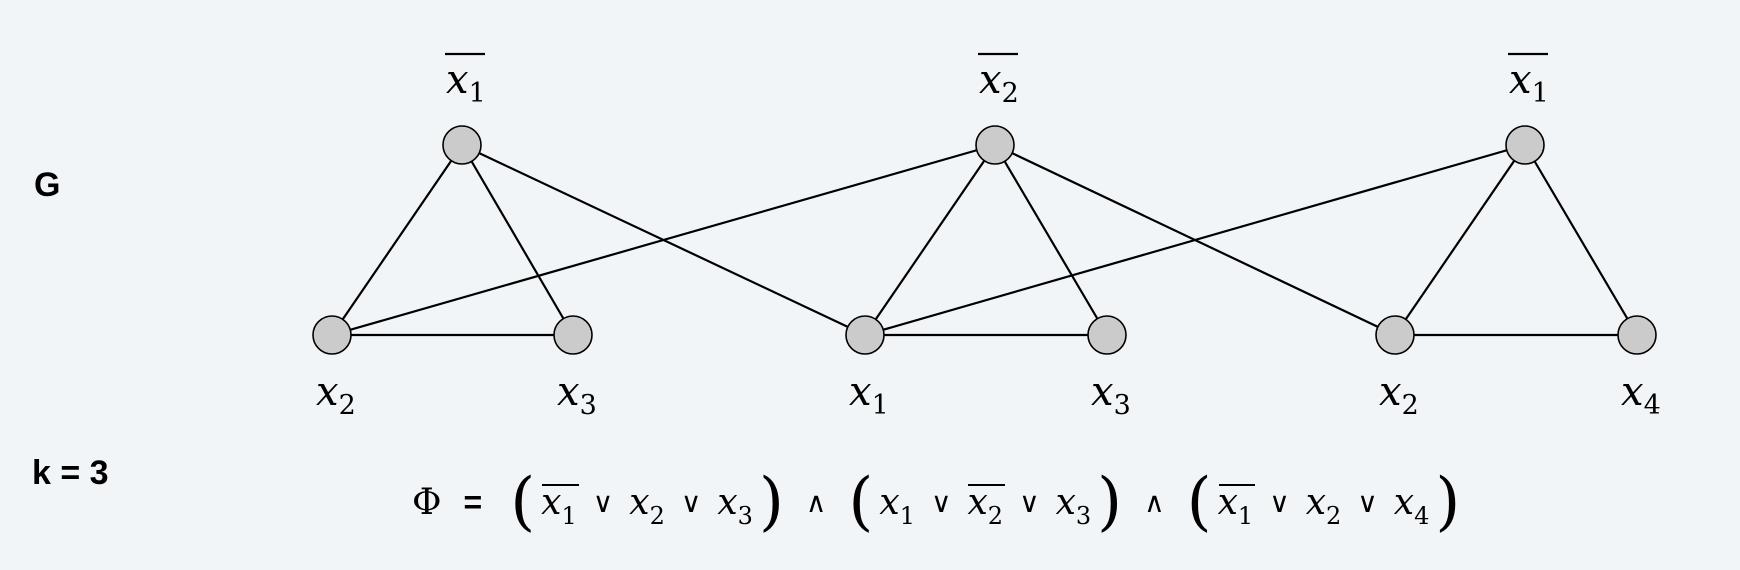  Describe the element at coordinates (1411, 505) in the screenshot. I see `formula-literal: x4` at that location.